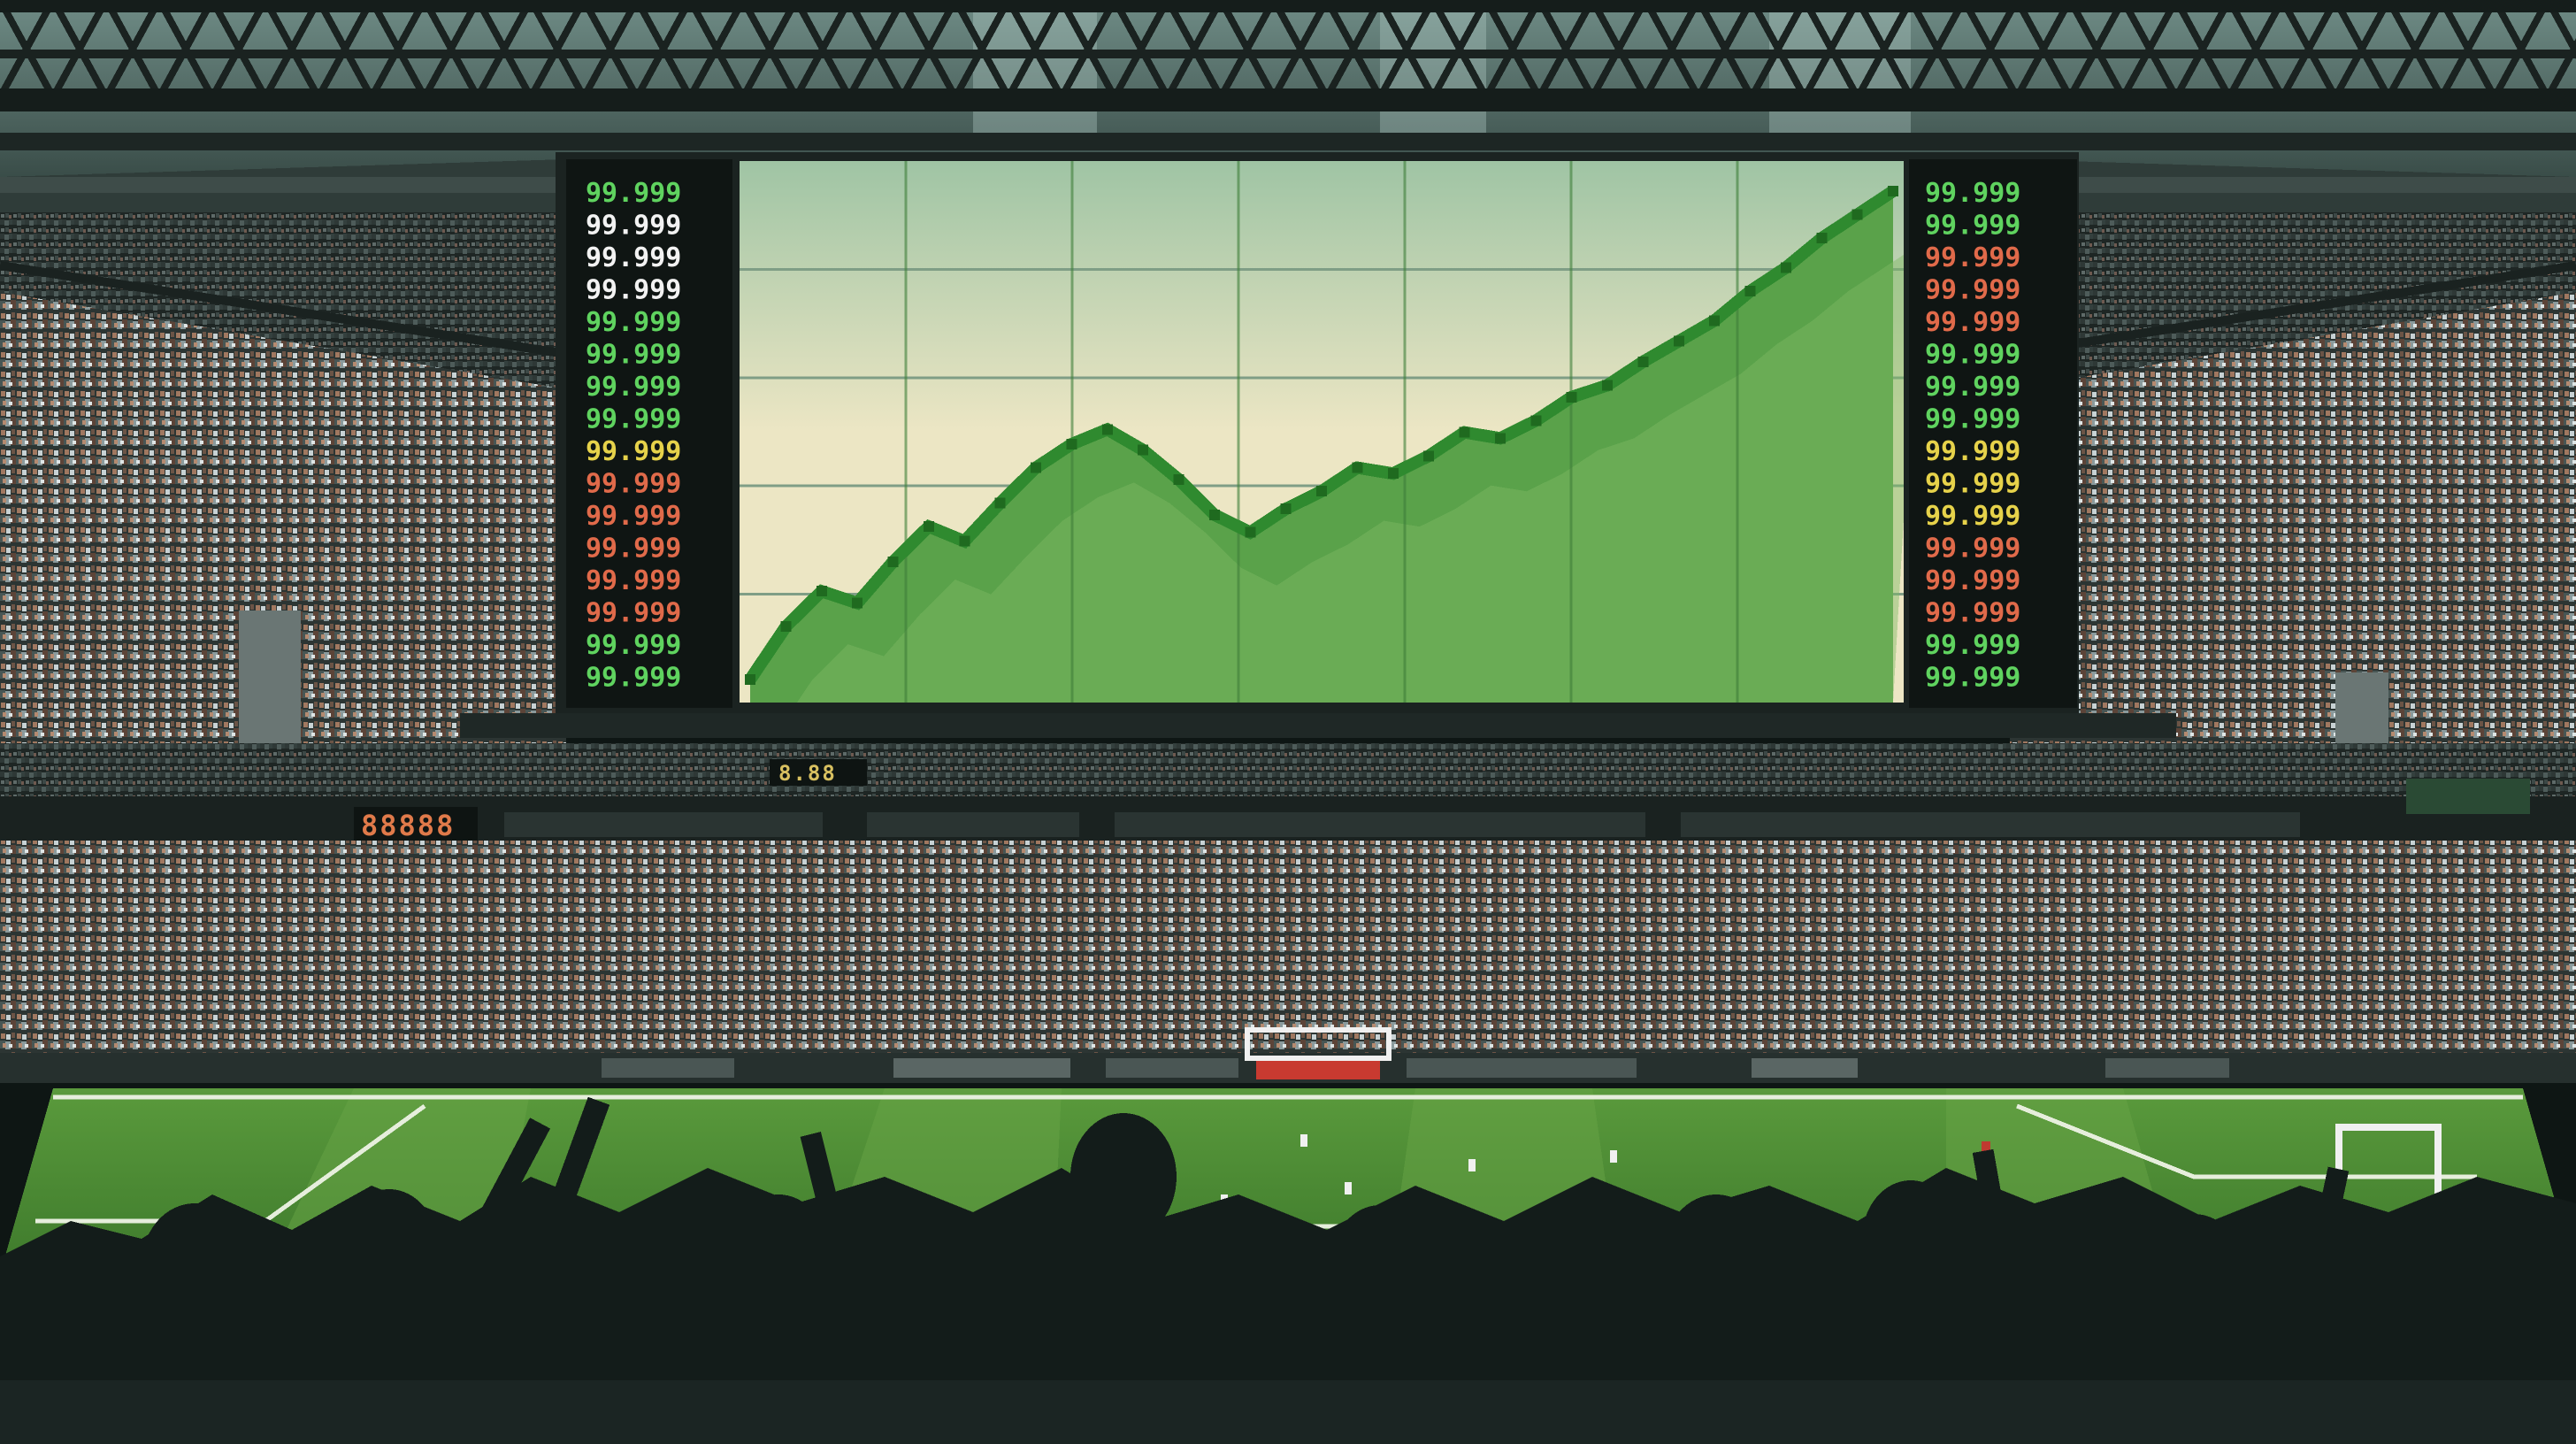  I want to click on lower-center-display: 8.88, so click(807, 773).